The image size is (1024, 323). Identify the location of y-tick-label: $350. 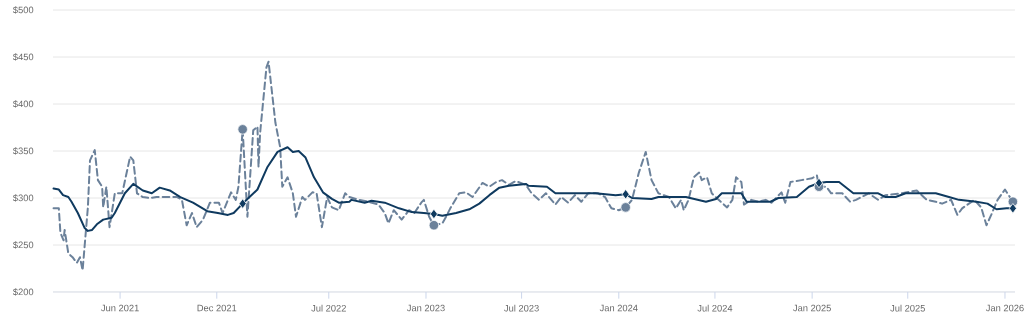
(23, 151).